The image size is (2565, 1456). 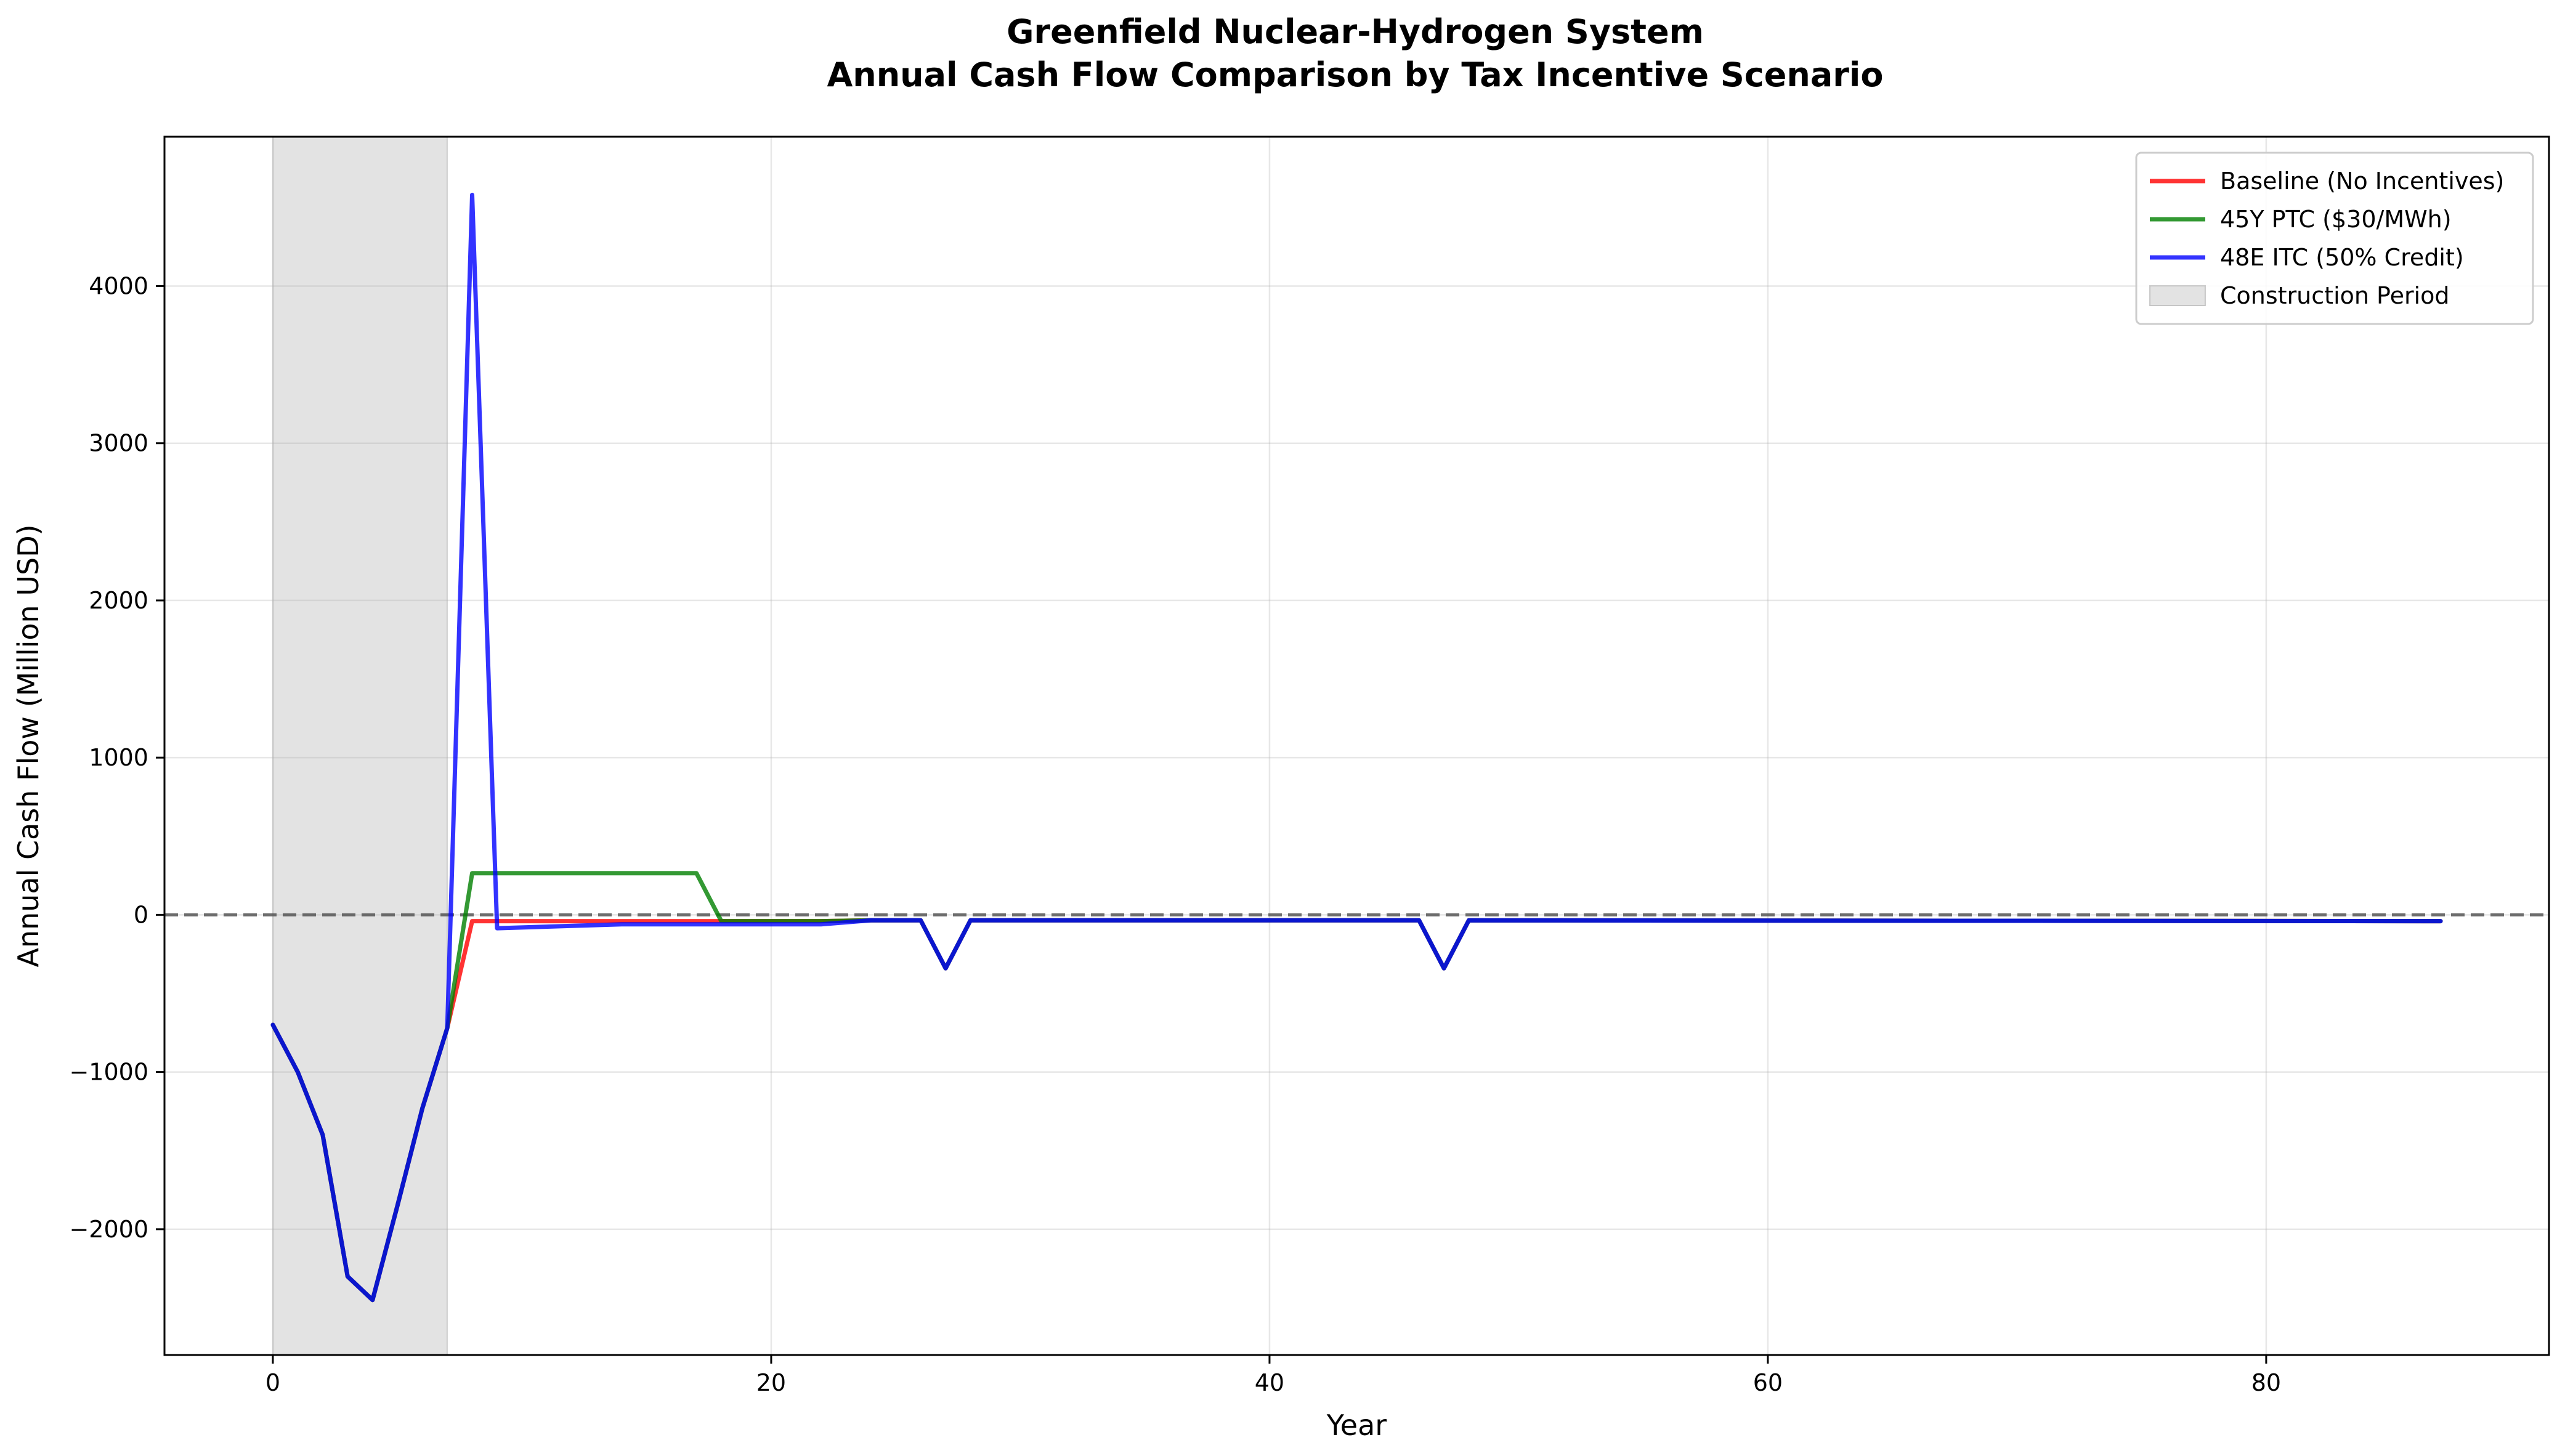 What do you see at coordinates (272, 1382) in the screenshot?
I see `x-tick-label: 0` at bounding box center [272, 1382].